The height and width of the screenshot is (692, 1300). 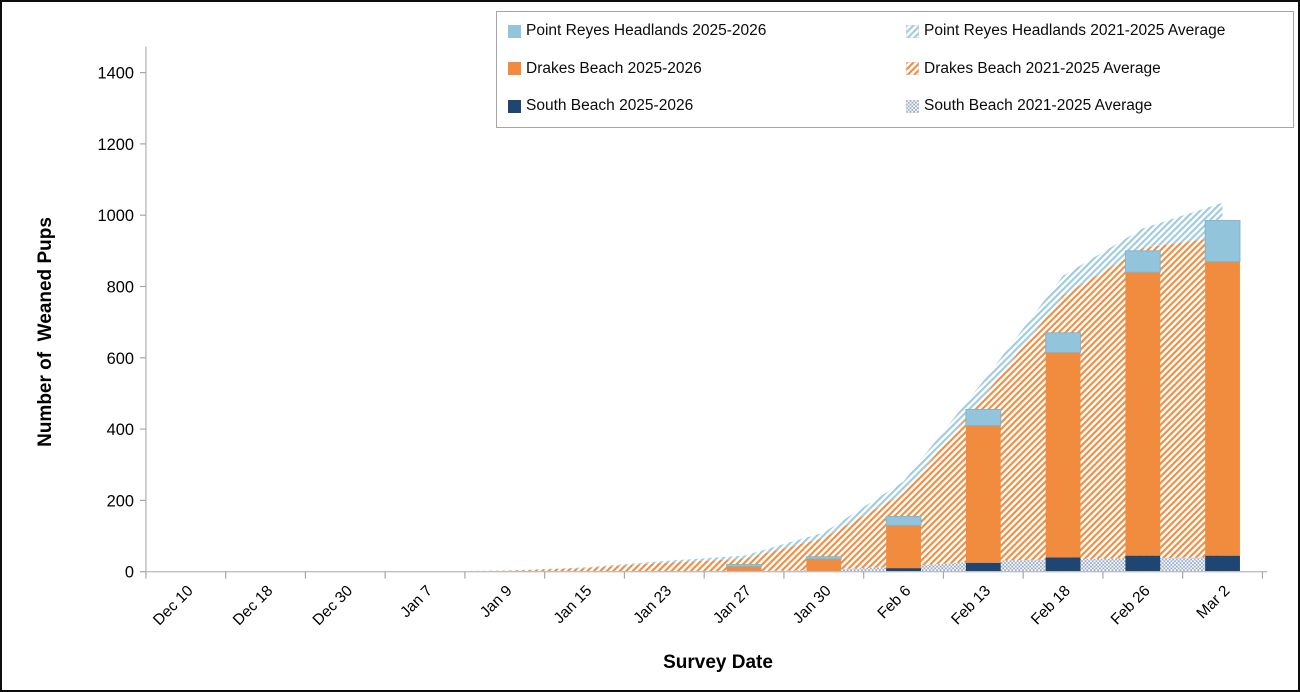 What do you see at coordinates (116, 216) in the screenshot?
I see `y-tick-label: 1000` at bounding box center [116, 216].